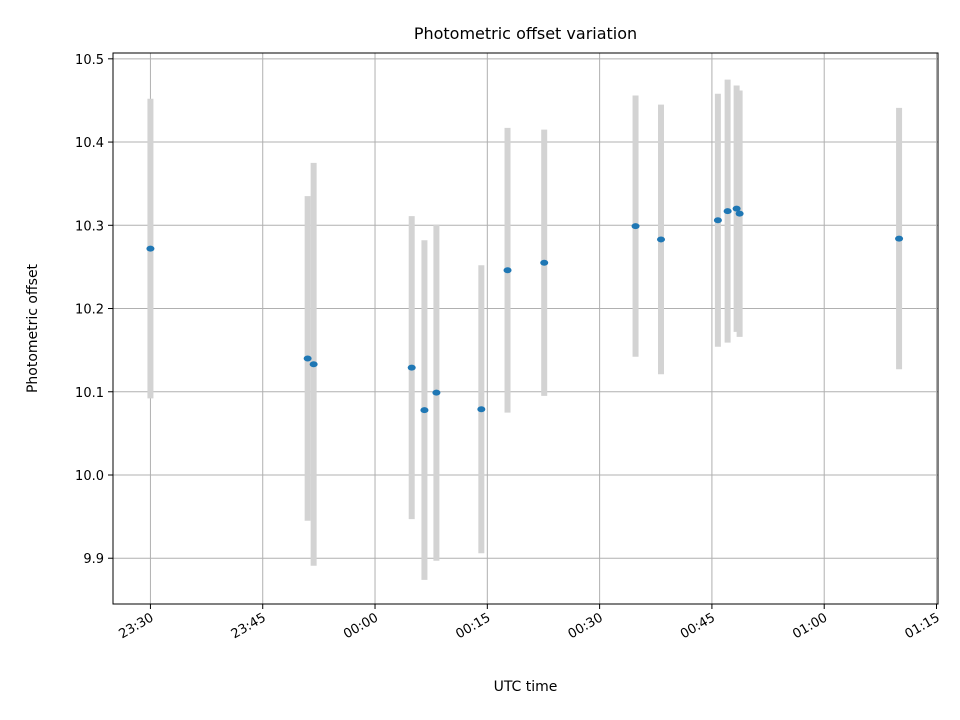 The height and width of the screenshot is (720, 960). What do you see at coordinates (33, 328) in the screenshot?
I see `y-axis-label: Photometric offset` at bounding box center [33, 328].